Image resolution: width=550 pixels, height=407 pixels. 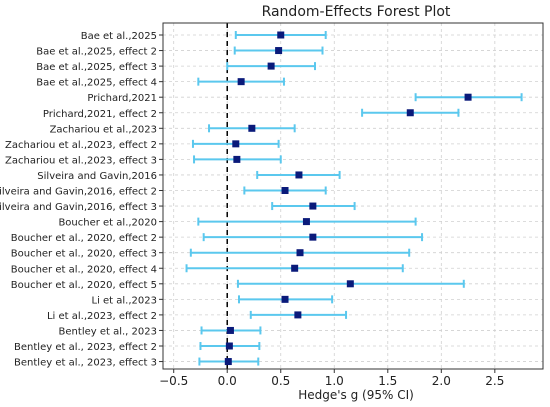 I want to click on study-label: Silveira and Gavin,2016, effect 2, so click(x=78, y=192).